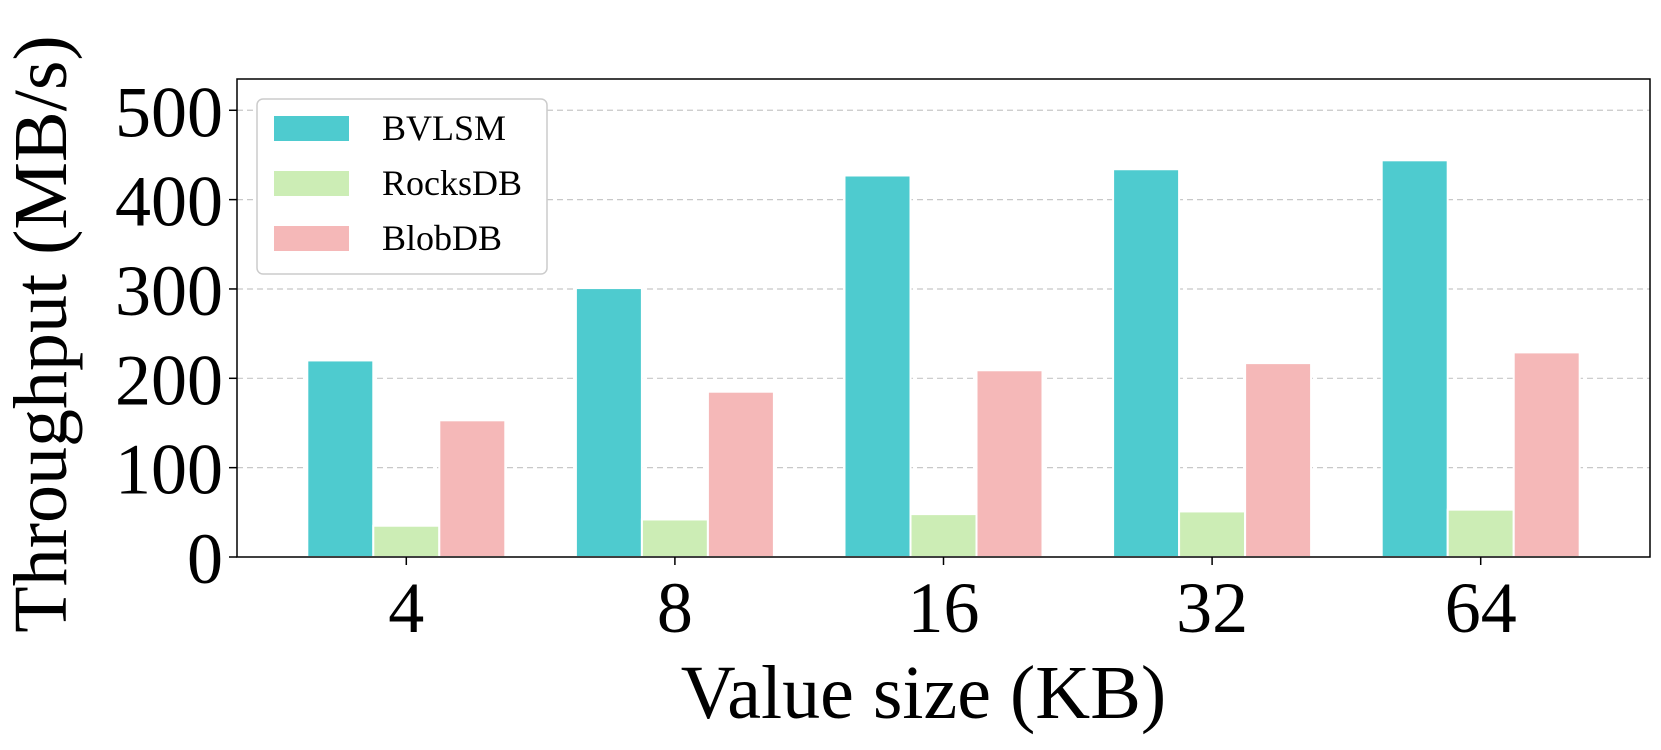 The height and width of the screenshot is (750, 1661). I want to click on x-axis-title: Value size (KB), so click(923, 693).